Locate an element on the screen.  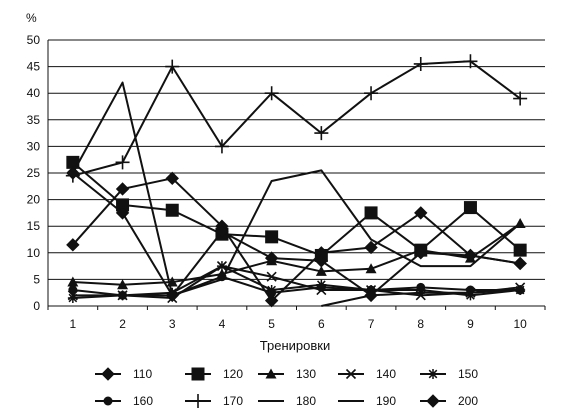
legend-item-110: 110 is located at coordinates (123, 374).